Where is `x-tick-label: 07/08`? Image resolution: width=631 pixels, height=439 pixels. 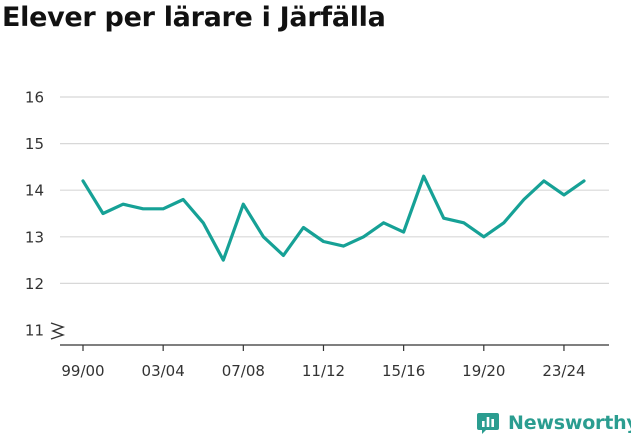
x-tick-label: 07/08 is located at coordinates (243, 371).